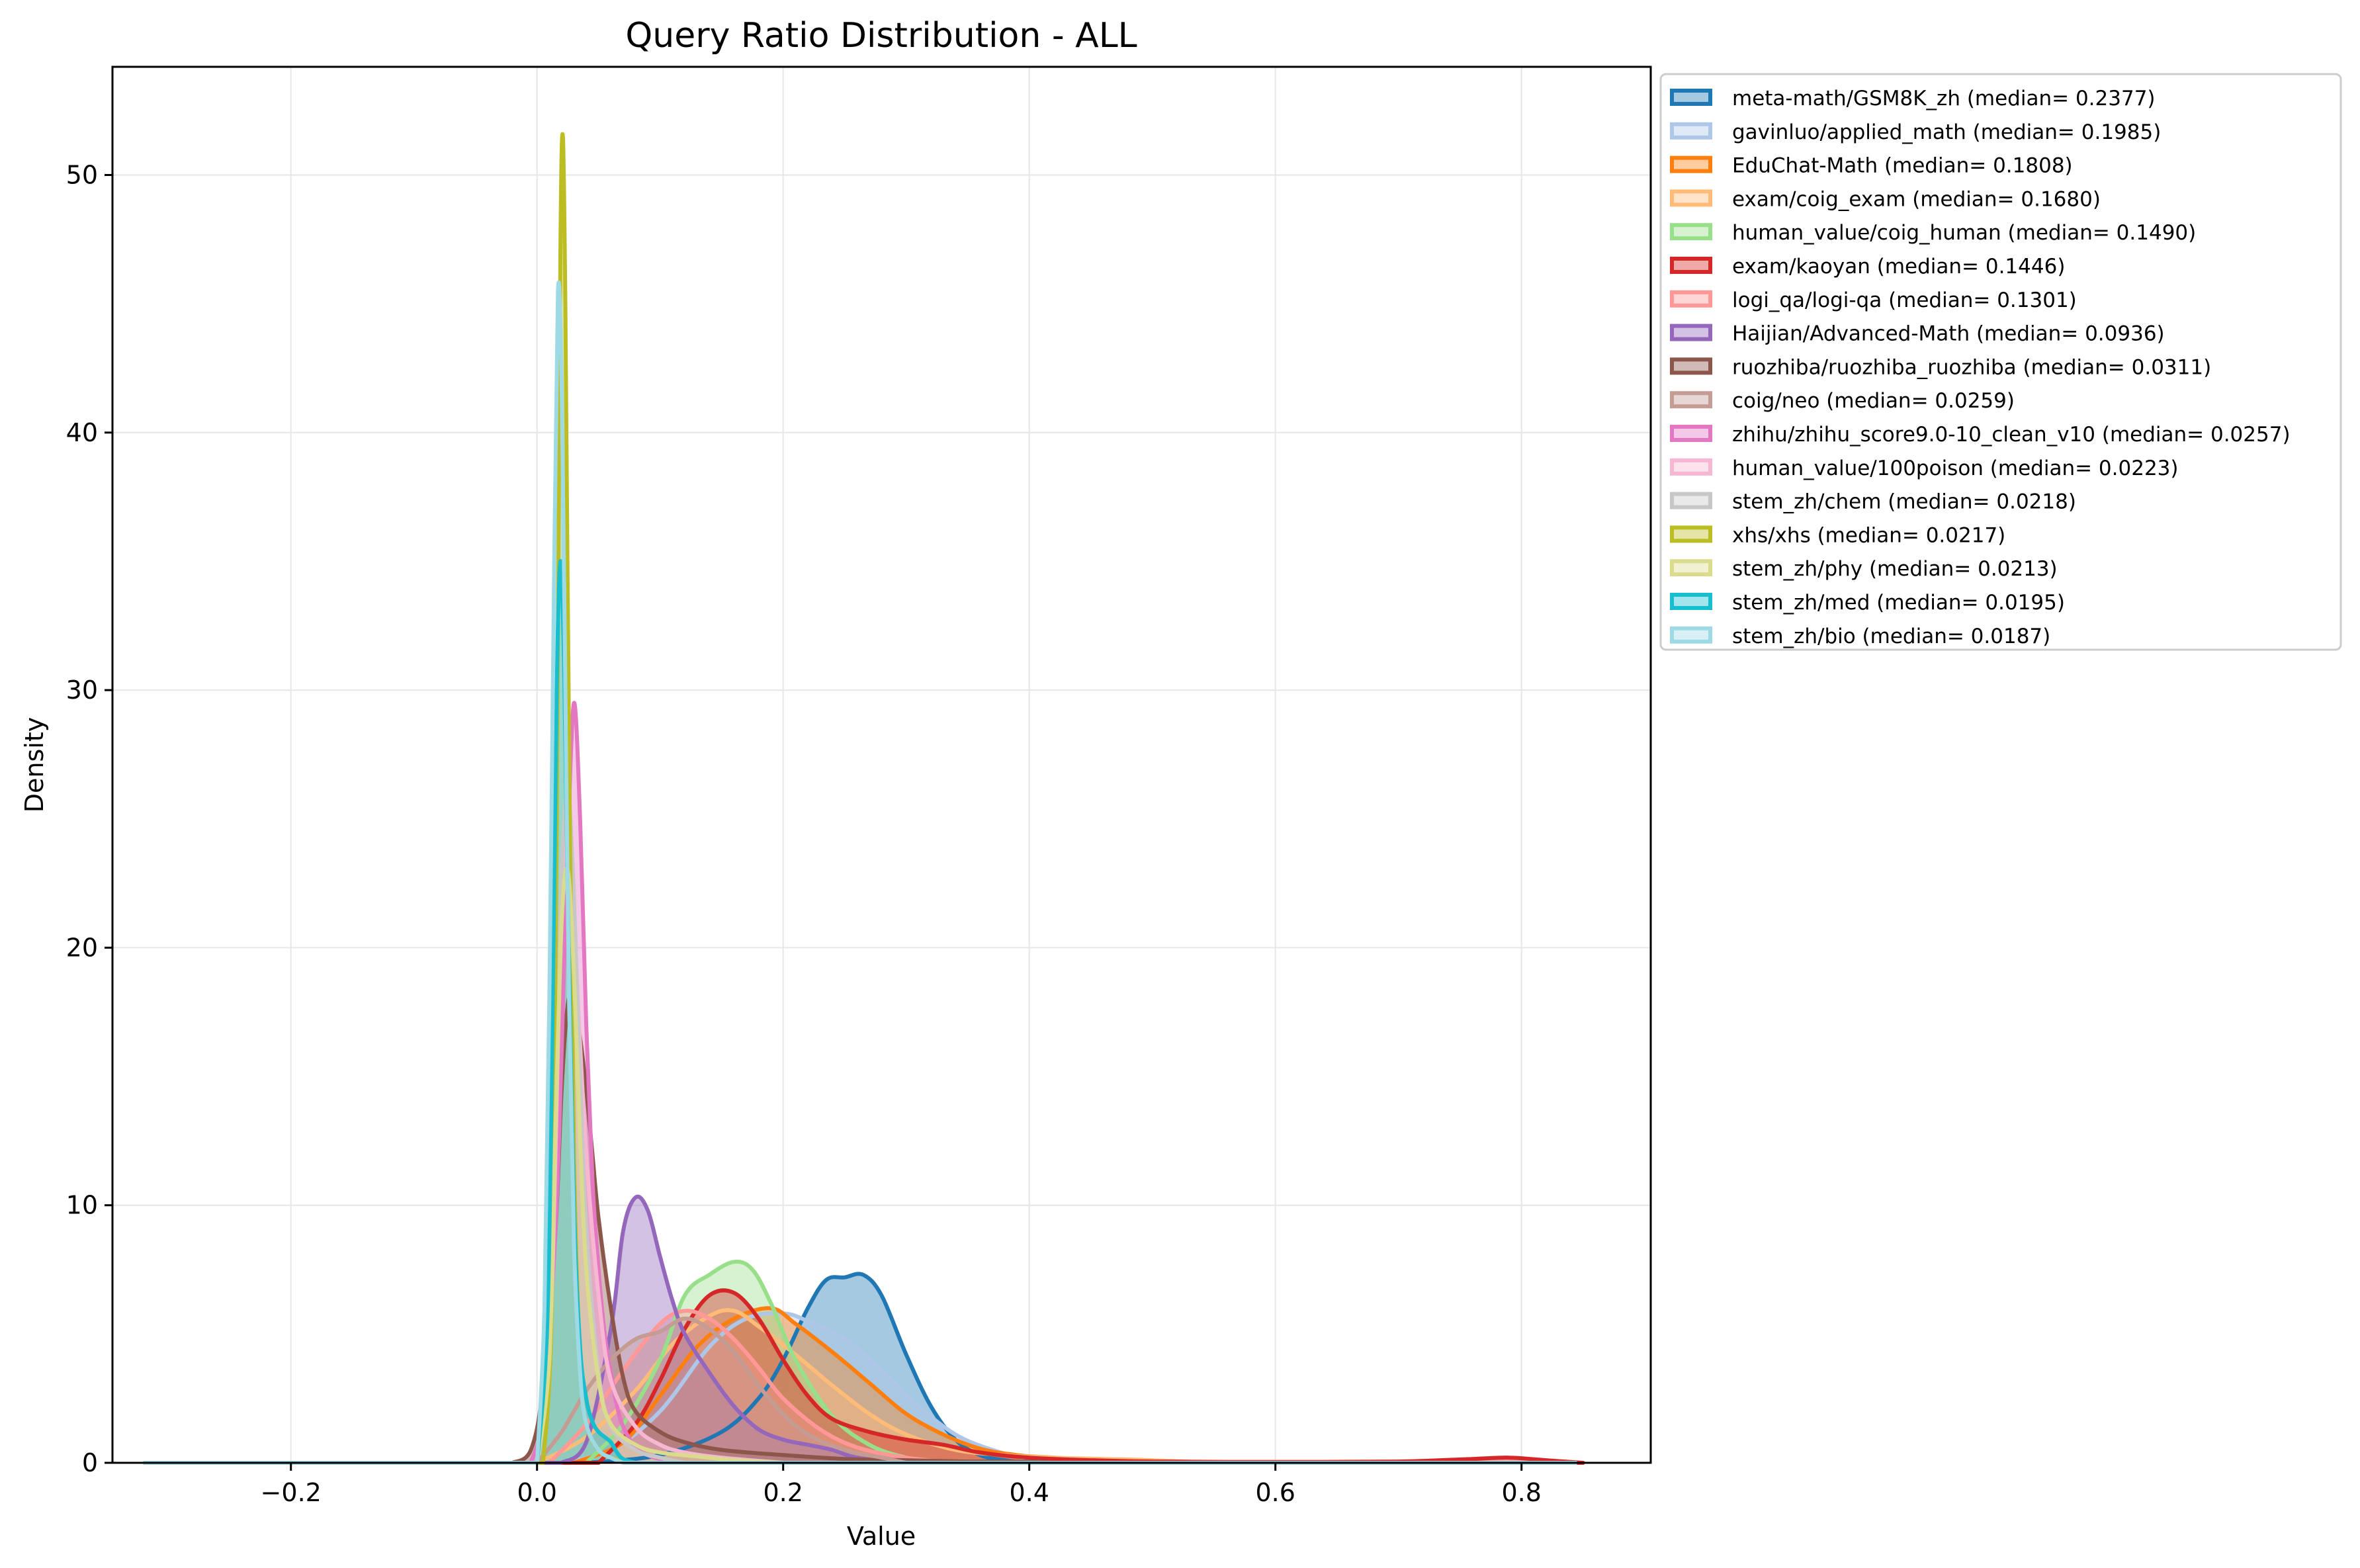 The height and width of the screenshot is (1568, 2360). Describe the element at coordinates (89, 819) in the screenshot. I see `y-axis-ticks: 0 10 20 30 40 50` at that location.